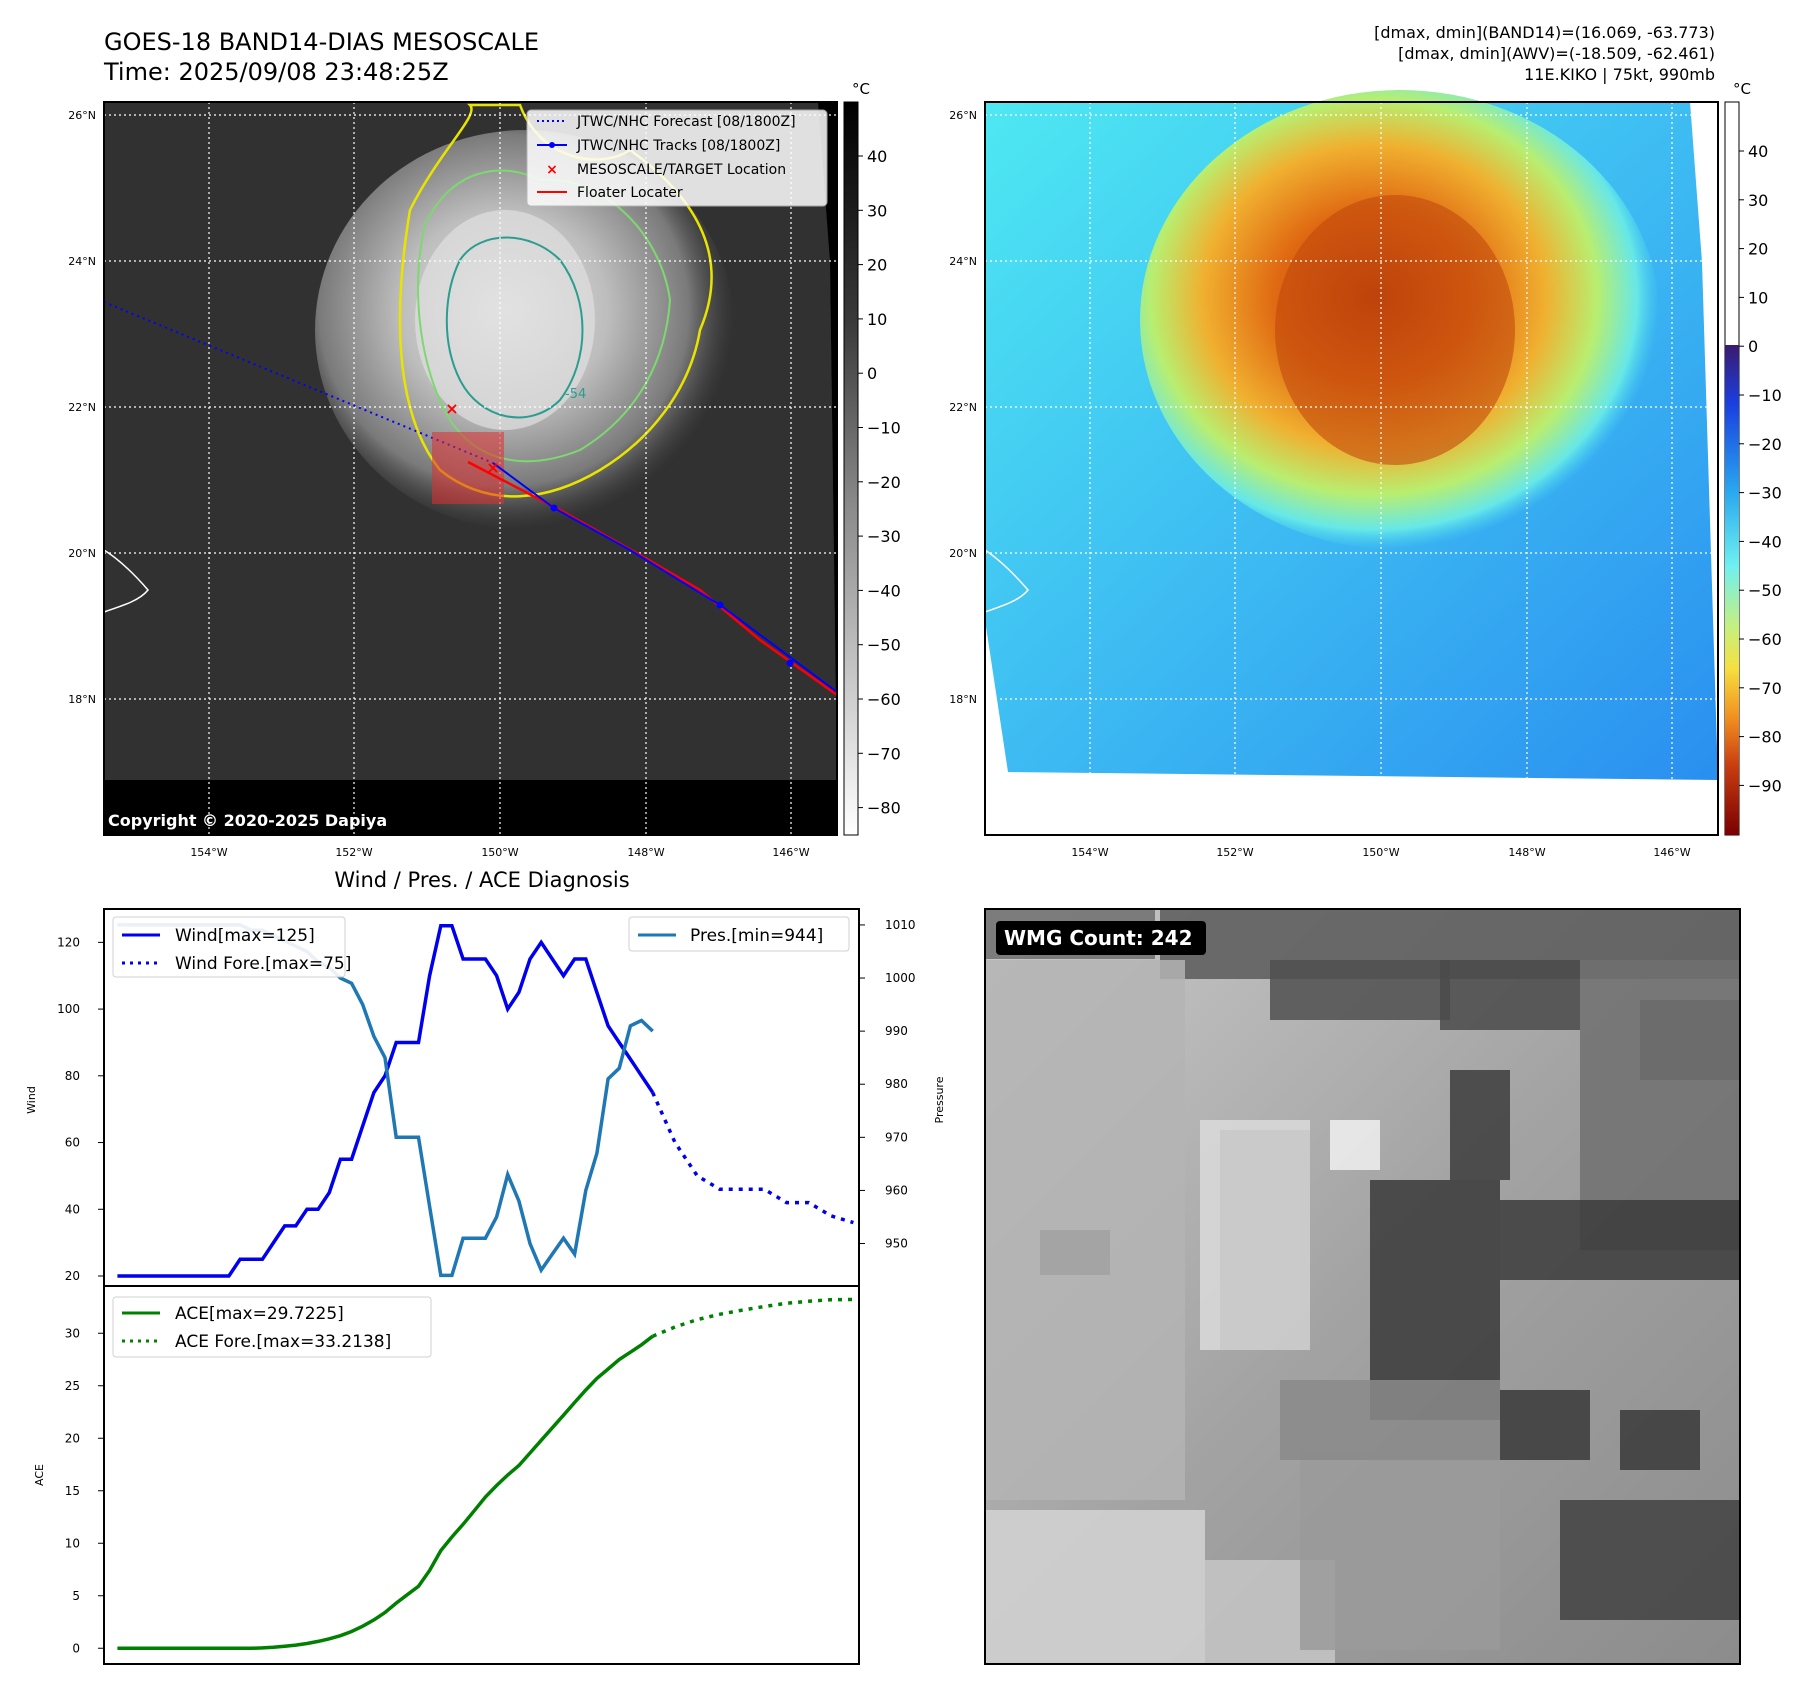  Describe the element at coordinates (72, 1333) in the screenshot. I see `ace-tick-label: 30` at that location.